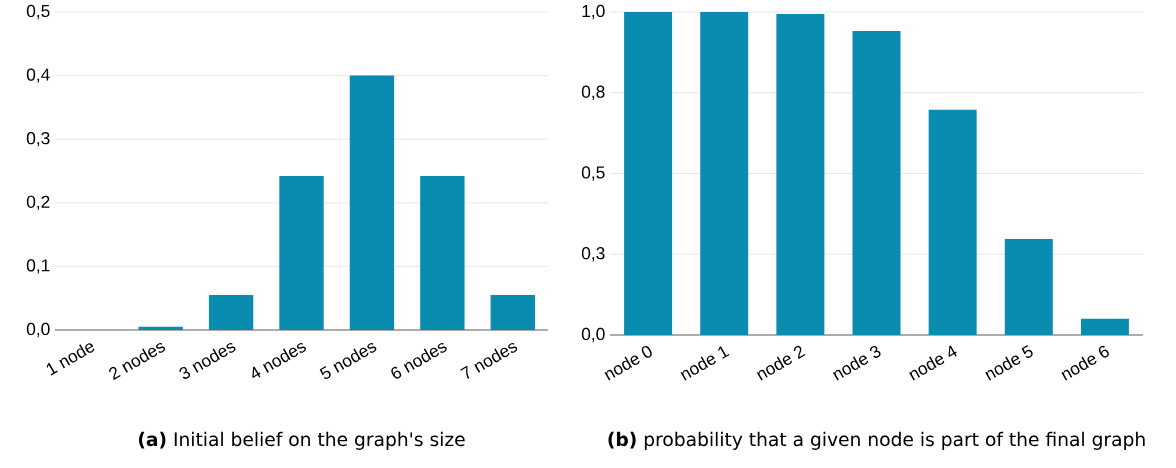  What do you see at coordinates (38, 202) in the screenshot?
I see `y-tick-label: 0,2` at bounding box center [38, 202].